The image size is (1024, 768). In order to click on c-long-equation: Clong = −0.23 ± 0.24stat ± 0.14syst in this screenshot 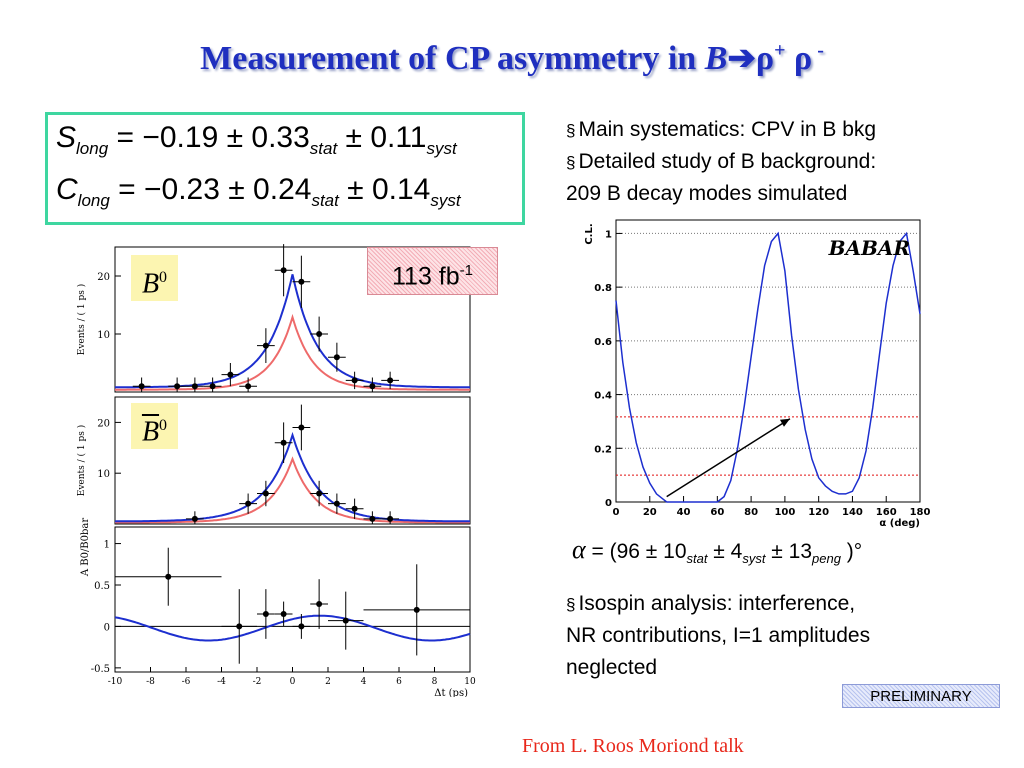, I will do `click(258, 192)`.